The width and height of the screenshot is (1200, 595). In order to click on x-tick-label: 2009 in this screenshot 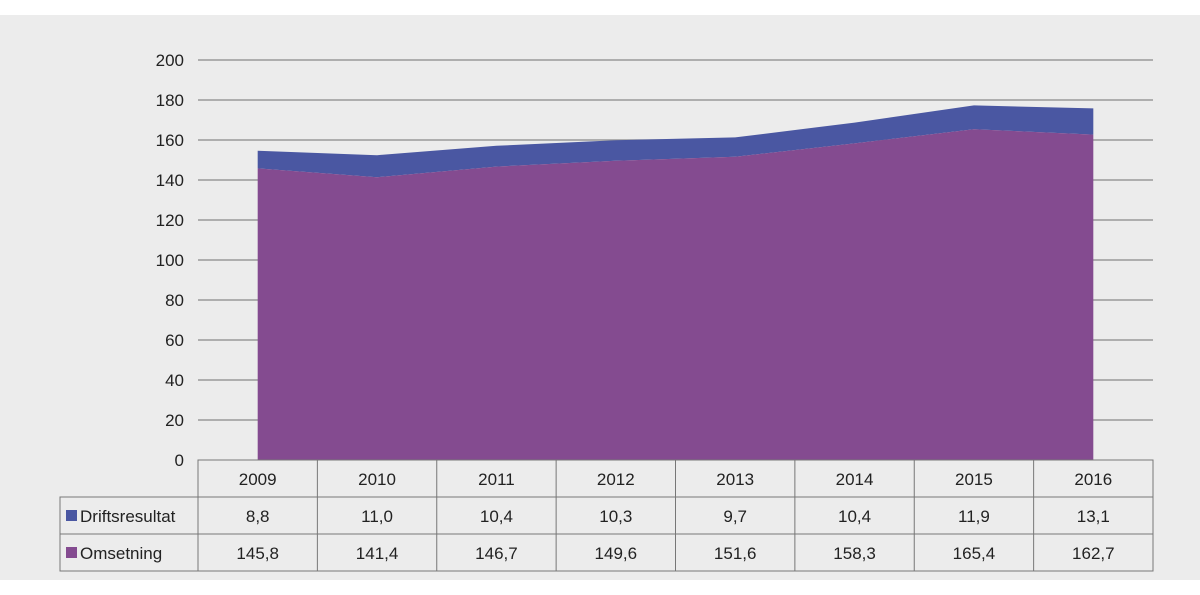, I will do `click(258, 479)`.